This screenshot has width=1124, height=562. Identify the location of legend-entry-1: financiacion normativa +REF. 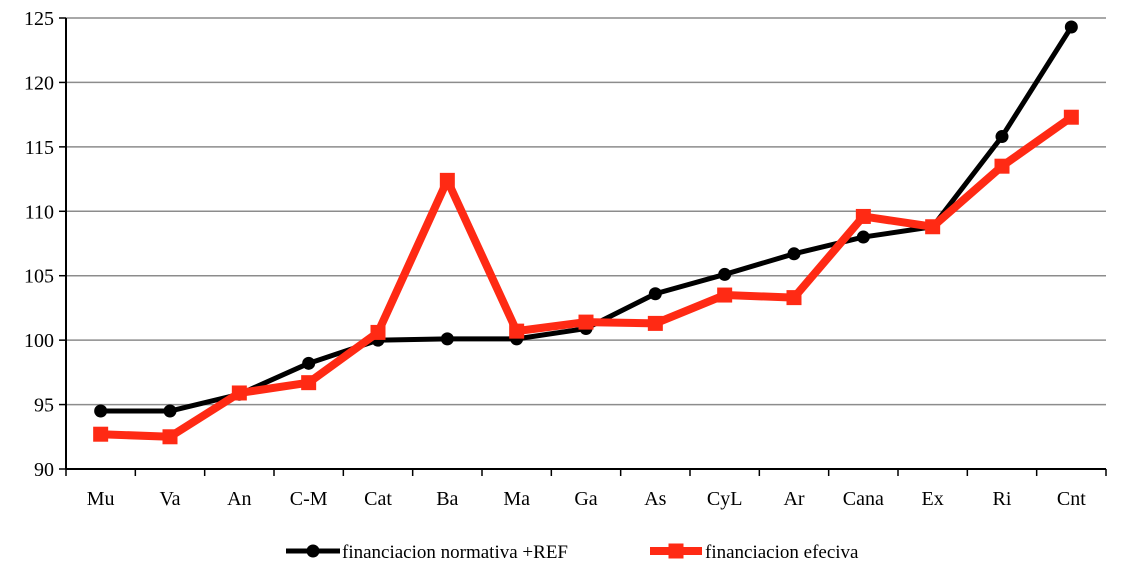
(427, 552).